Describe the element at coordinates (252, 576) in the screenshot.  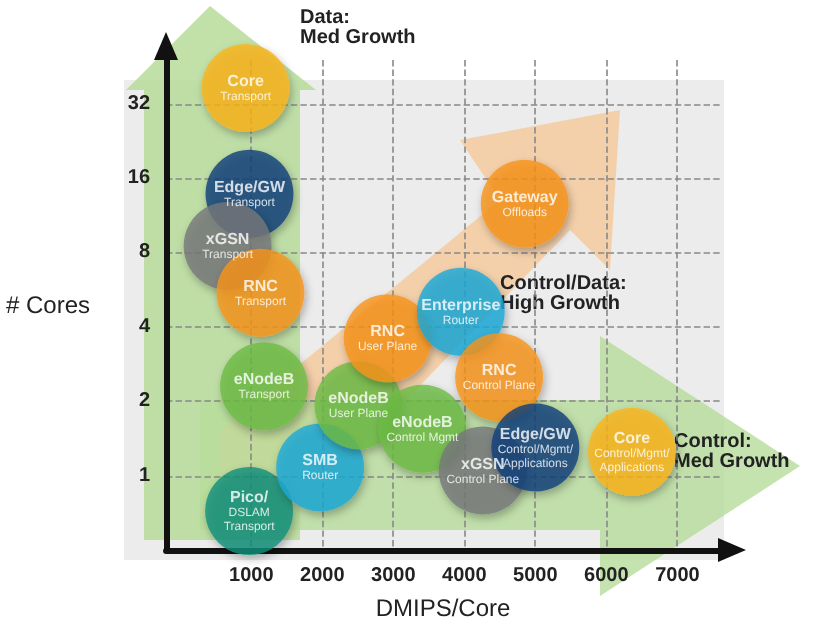
I see `x-tick-label: 1000` at that location.